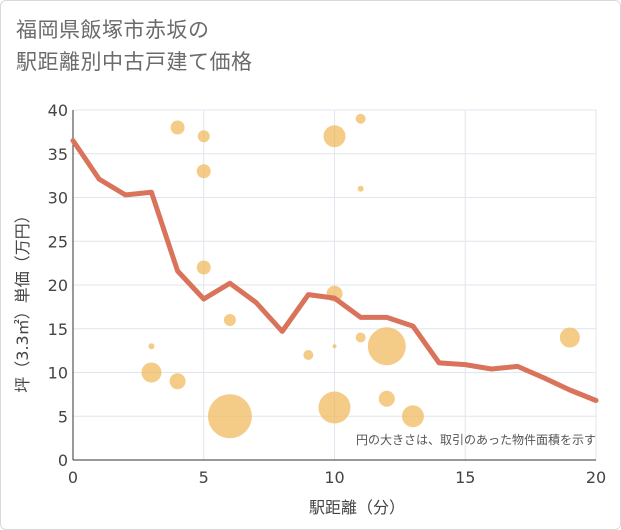 This screenshot has height=530, width=621. I want to click on y-tick-label: 10, so click(58, 373).